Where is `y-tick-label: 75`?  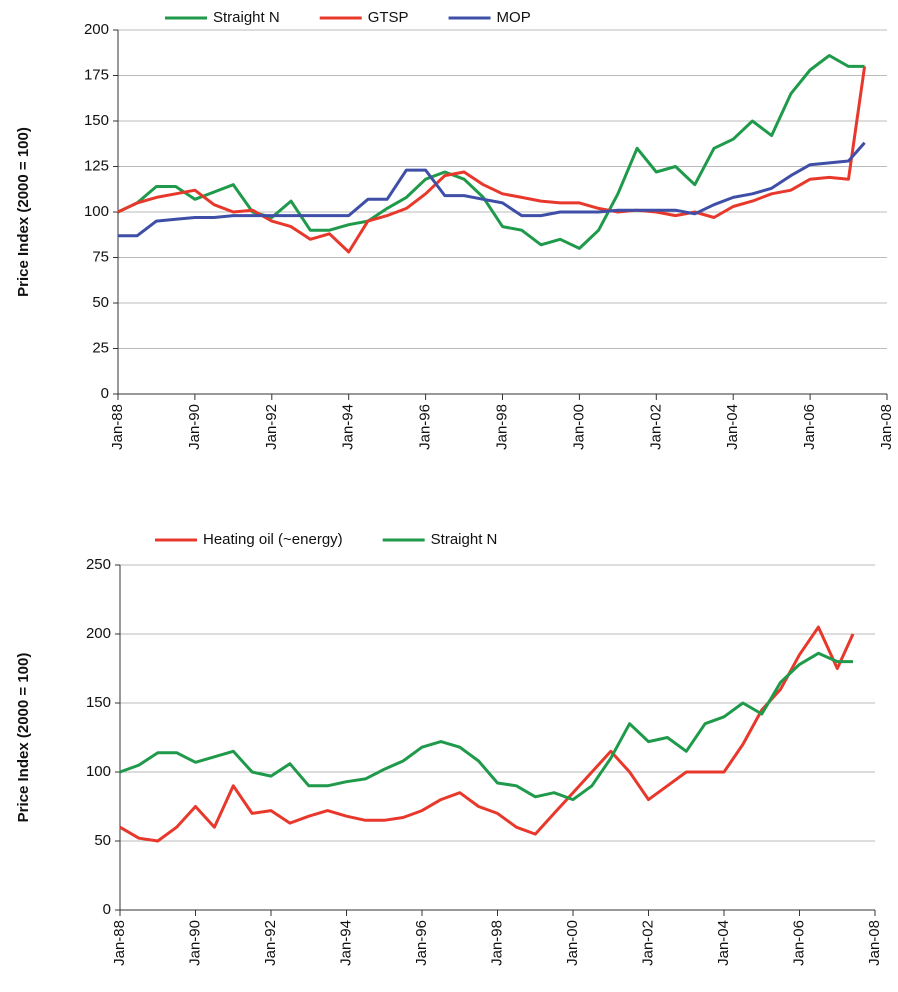
y-tick-label: 75 is located at coordinates (100, 256).